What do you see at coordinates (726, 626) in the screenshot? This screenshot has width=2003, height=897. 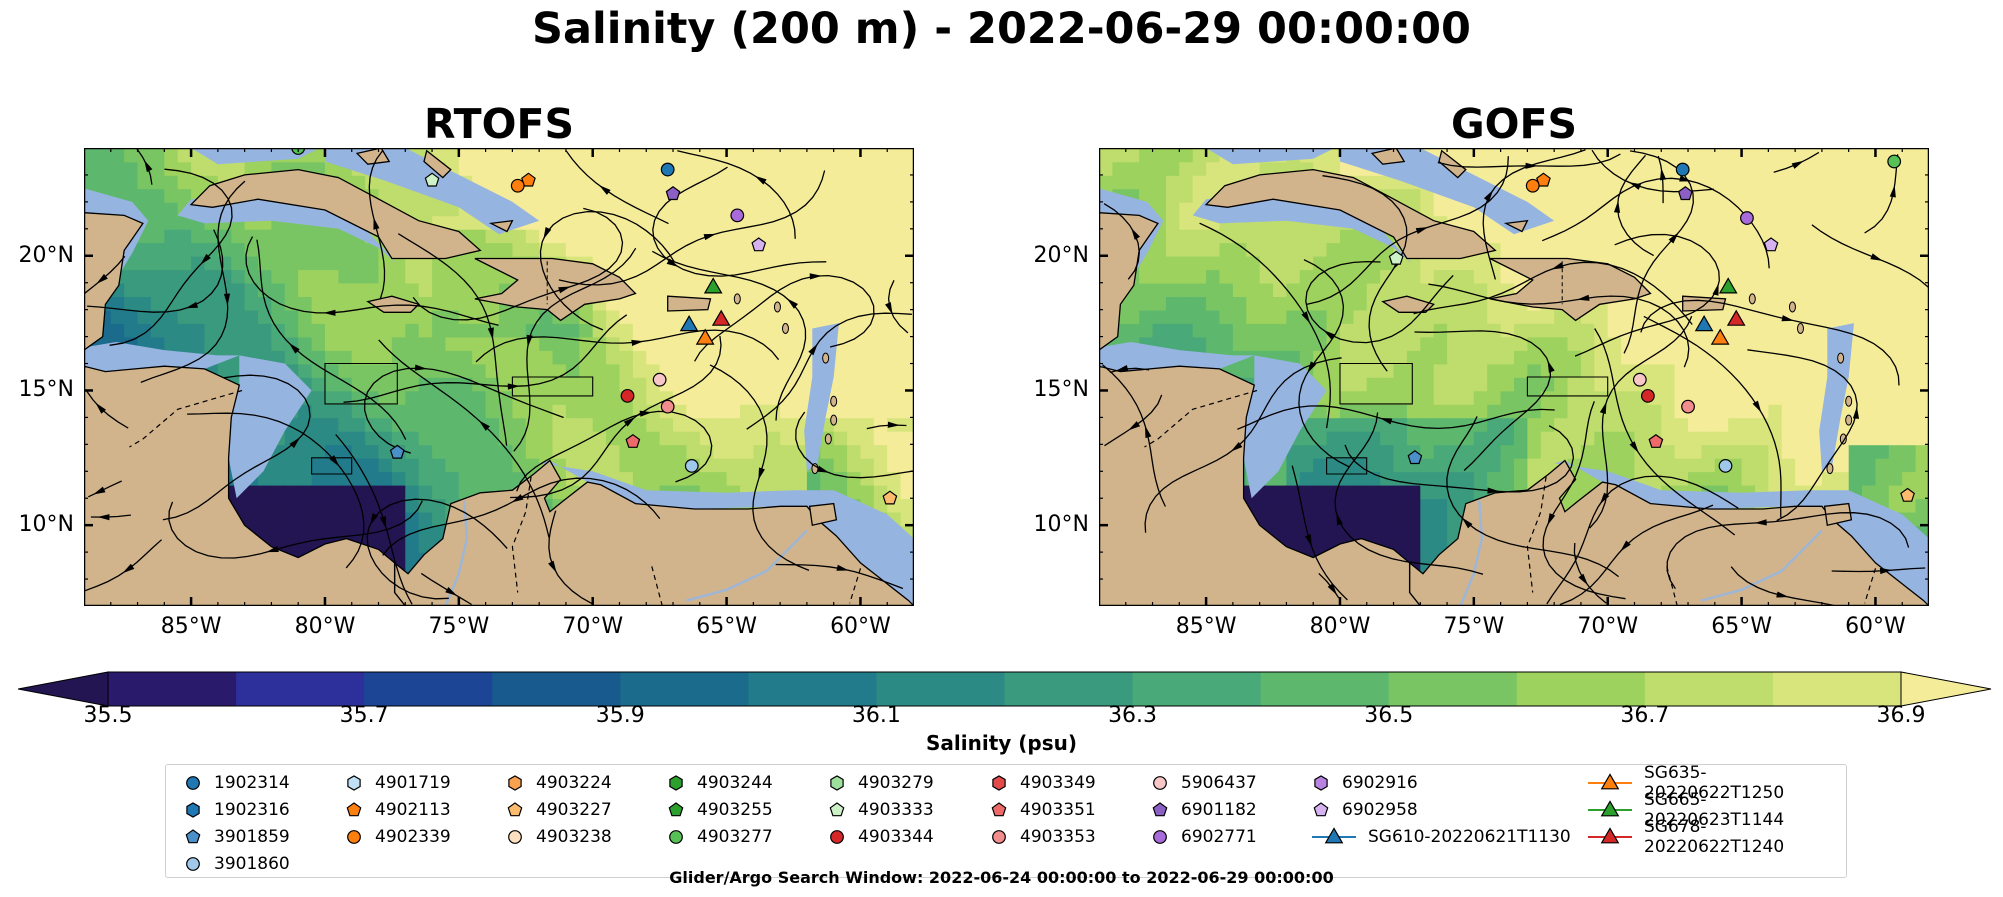 I see `x-tick-label: 65°W` at bounding box center [726, 626].